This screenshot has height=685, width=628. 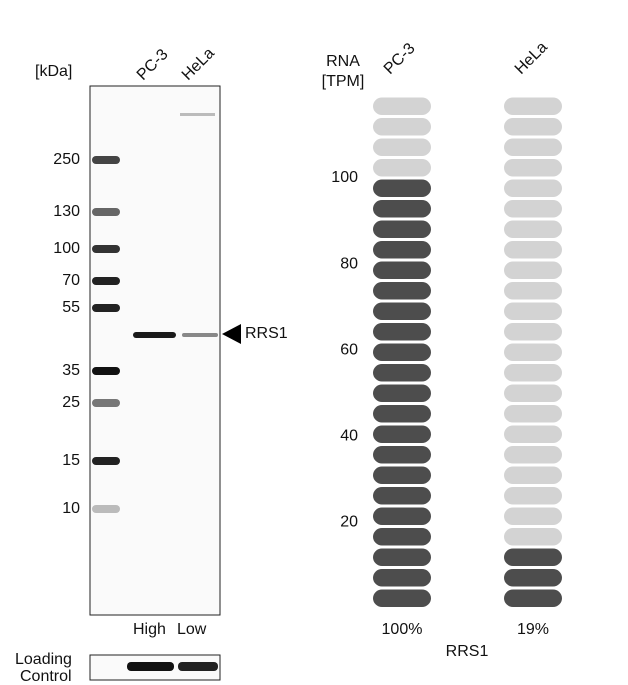 I want to click on y-tick-label: 40, so click(x=349, y=436).